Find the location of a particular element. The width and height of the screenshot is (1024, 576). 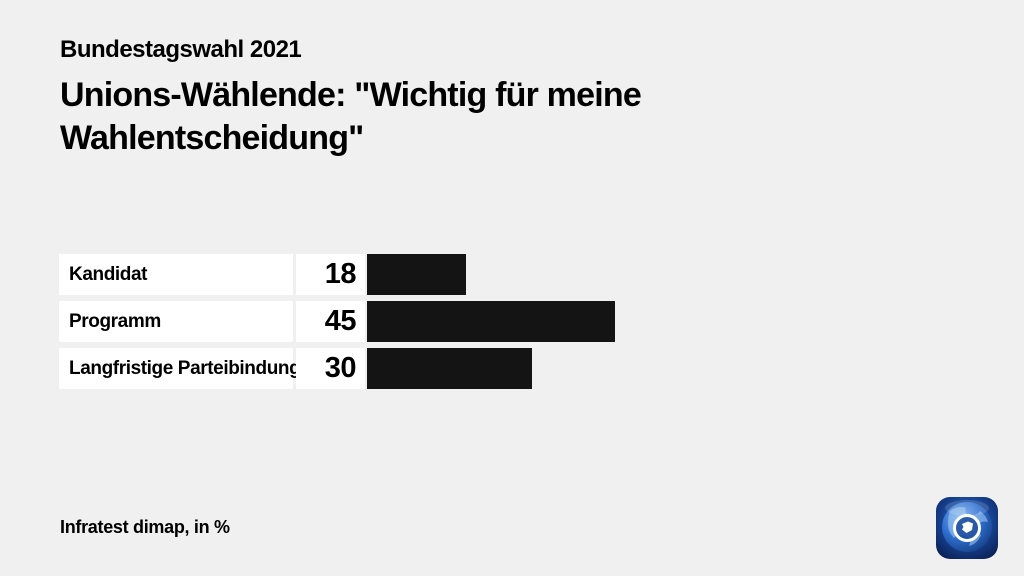

value-label: 18 is located at coordinates (330, 274).